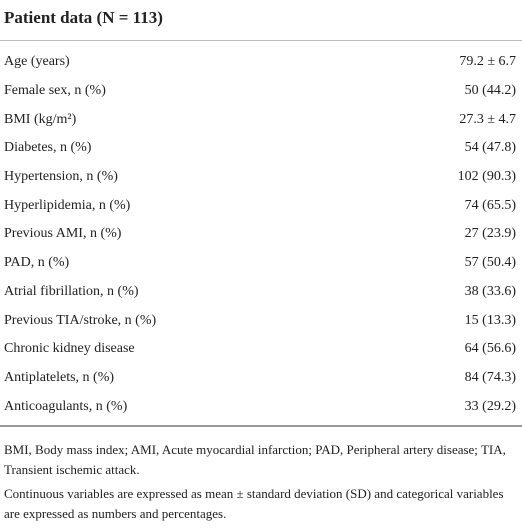  Describe the element at coordinates (37, 62) in the screenshot. I see `row-label: Age (years)` at that location.